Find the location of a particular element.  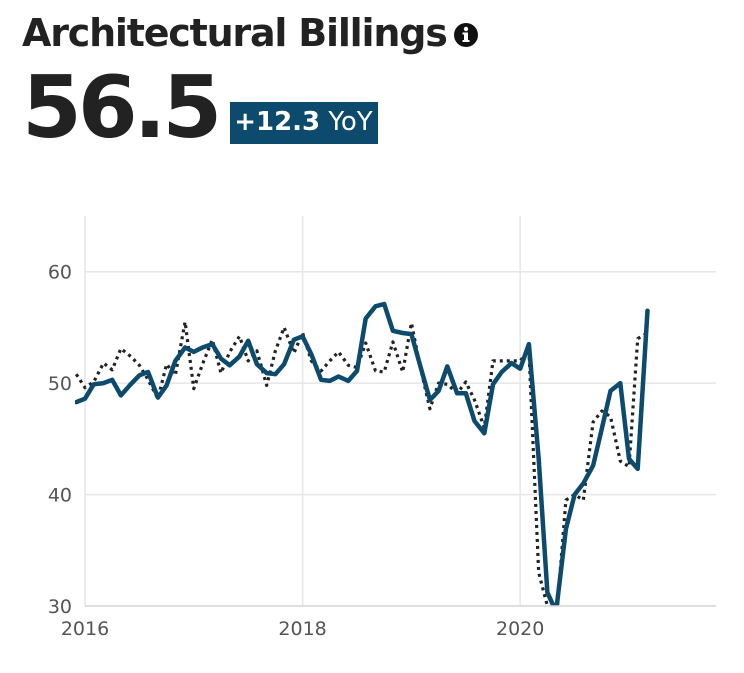

header: Architectural Billings 56.5 +12.3 YoY is located at coordinates (250, 83).